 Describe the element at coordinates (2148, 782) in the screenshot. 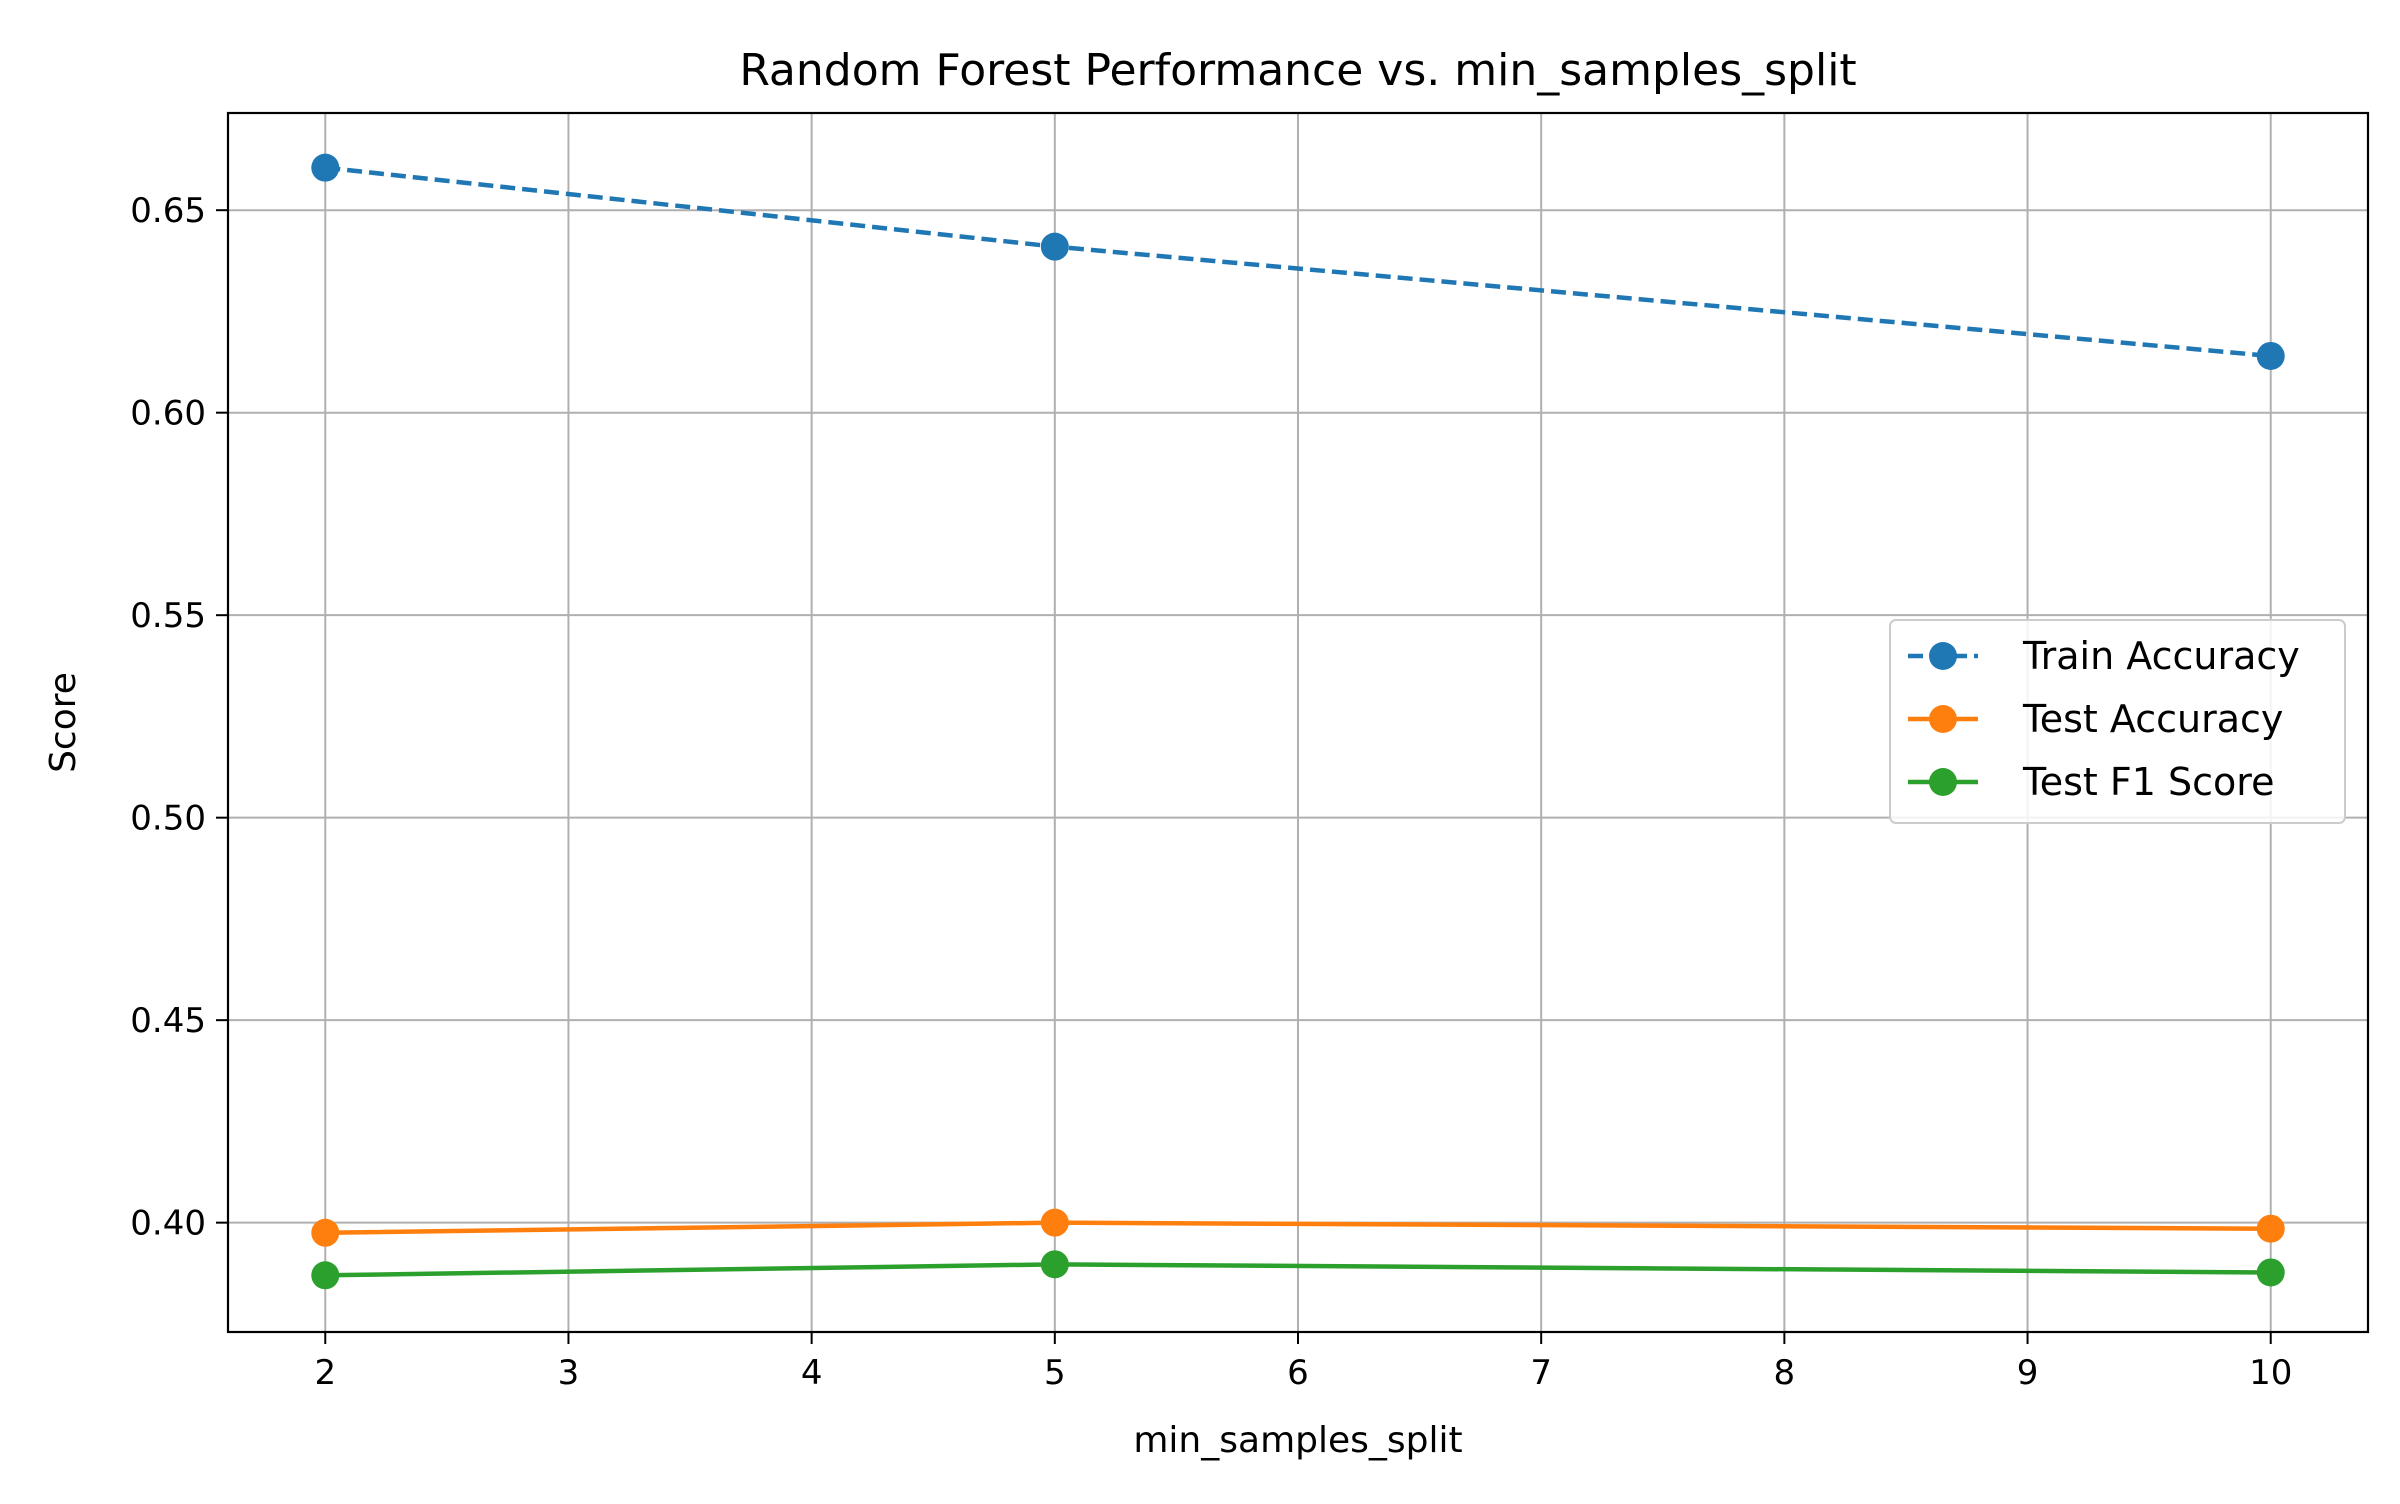

I see `legend-label-test-f1-score: Test F1 Score` at that location.